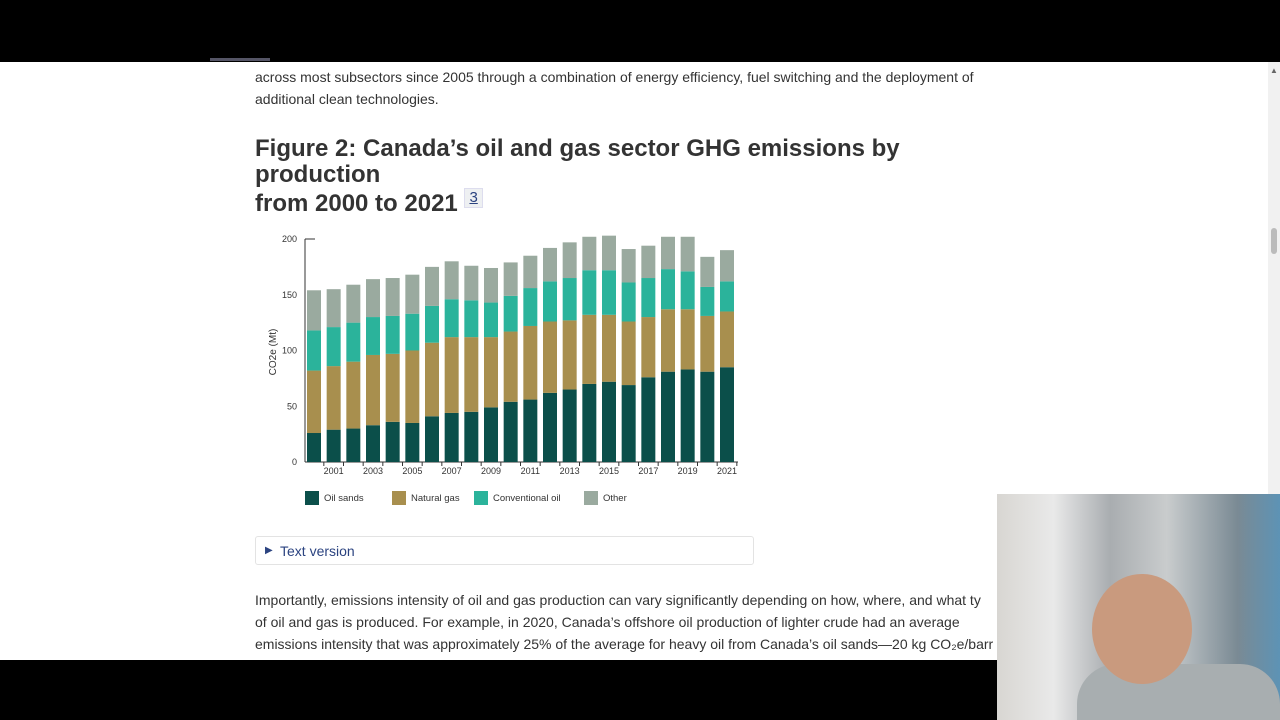 The width and height of the screenshot is (1280, 720). What do you see at coordinates (292, 406) in the screenshot?
I see `y-tick-label: 50` at bounding box center [292, 406].